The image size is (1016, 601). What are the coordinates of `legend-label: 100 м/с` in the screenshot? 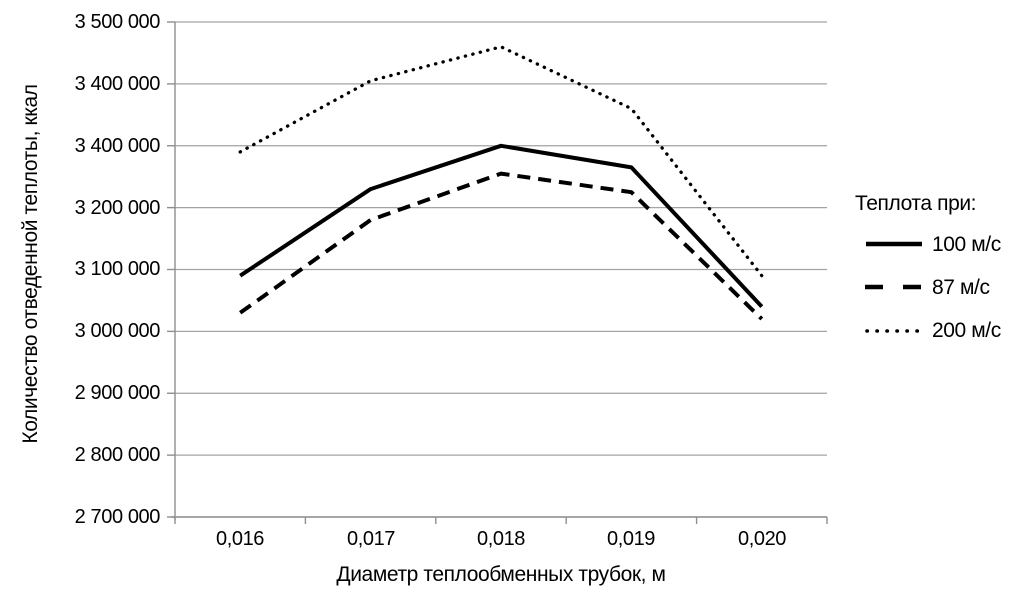 It's located at (966, 244).